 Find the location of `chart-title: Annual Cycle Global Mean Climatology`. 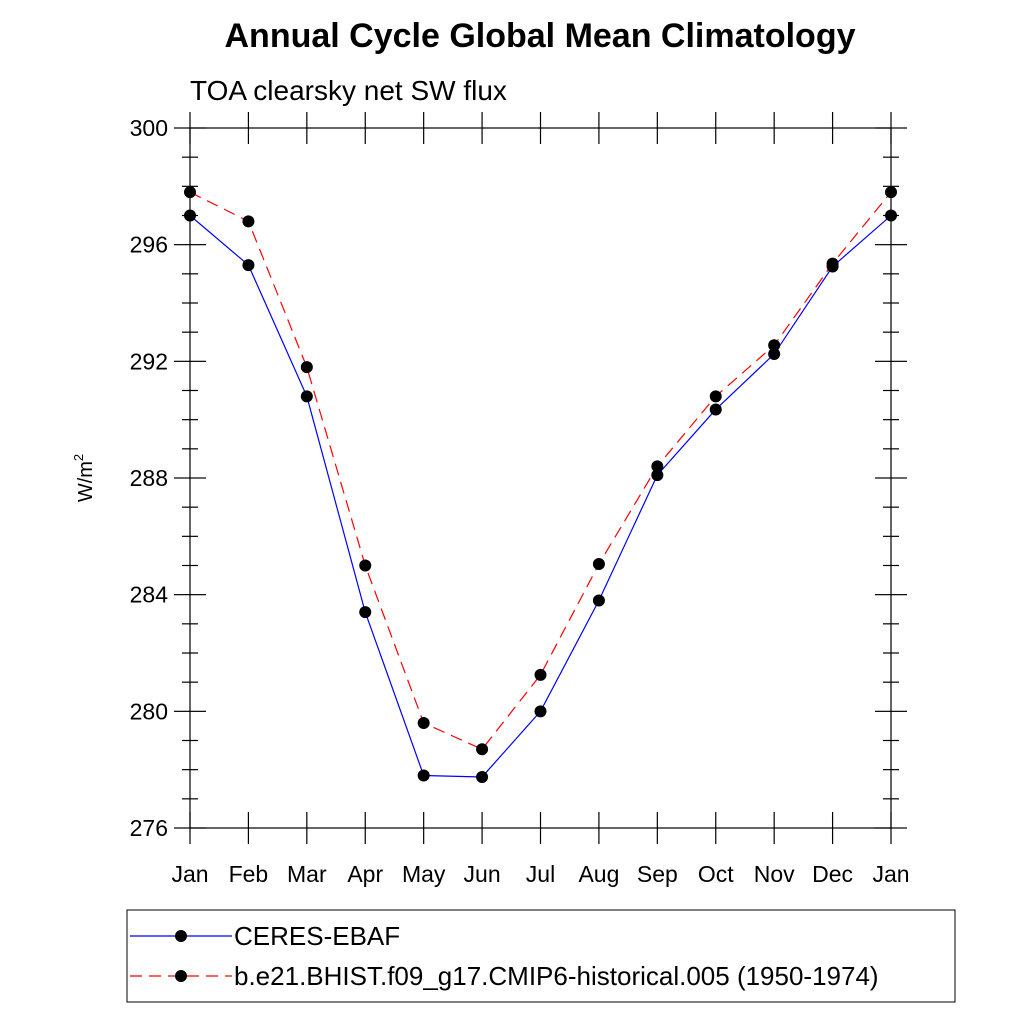

chart-title: Annual Cycle Global Mean Climatology is located at coordinates (540, 36).